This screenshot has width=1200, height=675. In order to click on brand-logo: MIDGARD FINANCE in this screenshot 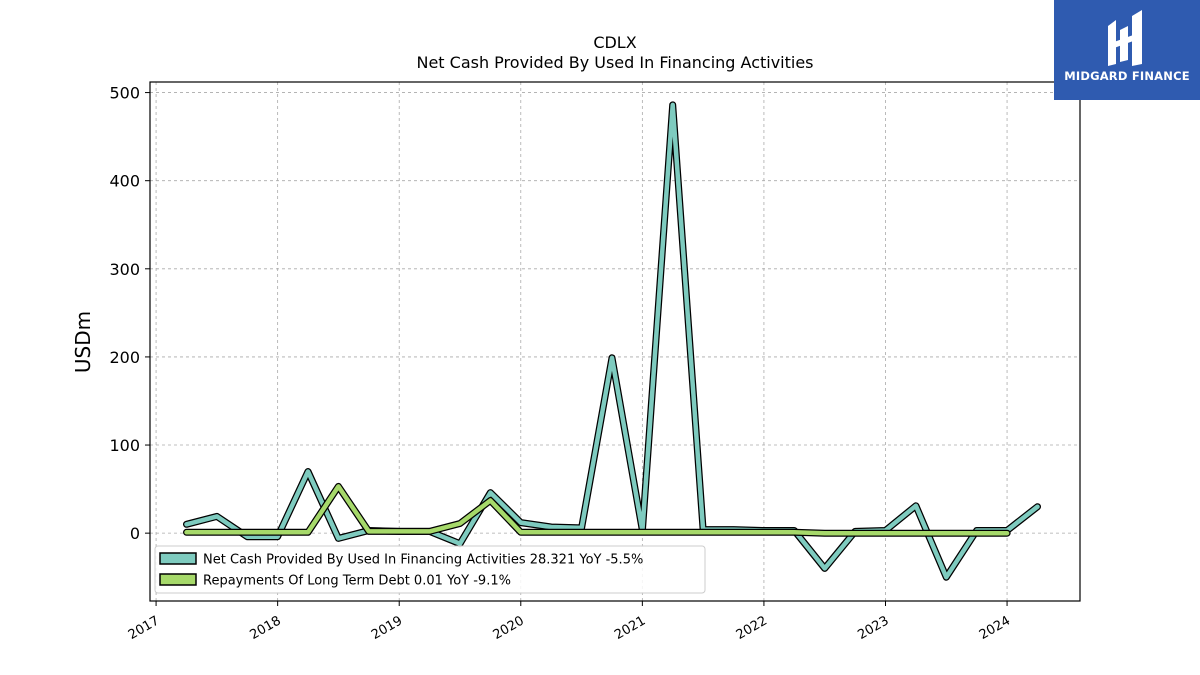, I will do `click(1127, 50)`.